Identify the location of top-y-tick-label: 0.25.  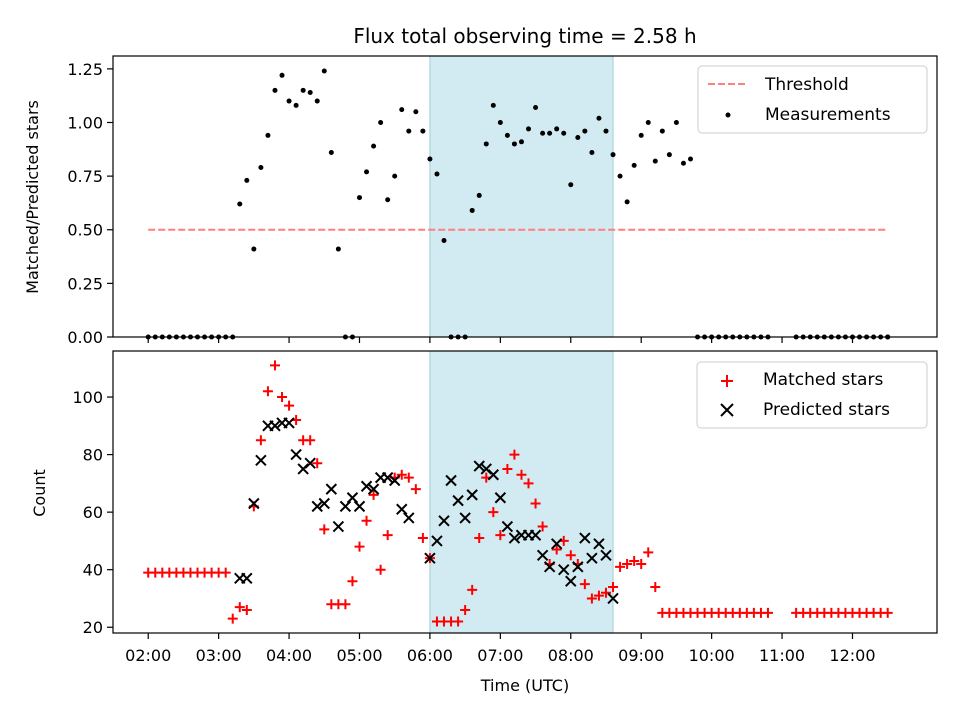
(85, 283).